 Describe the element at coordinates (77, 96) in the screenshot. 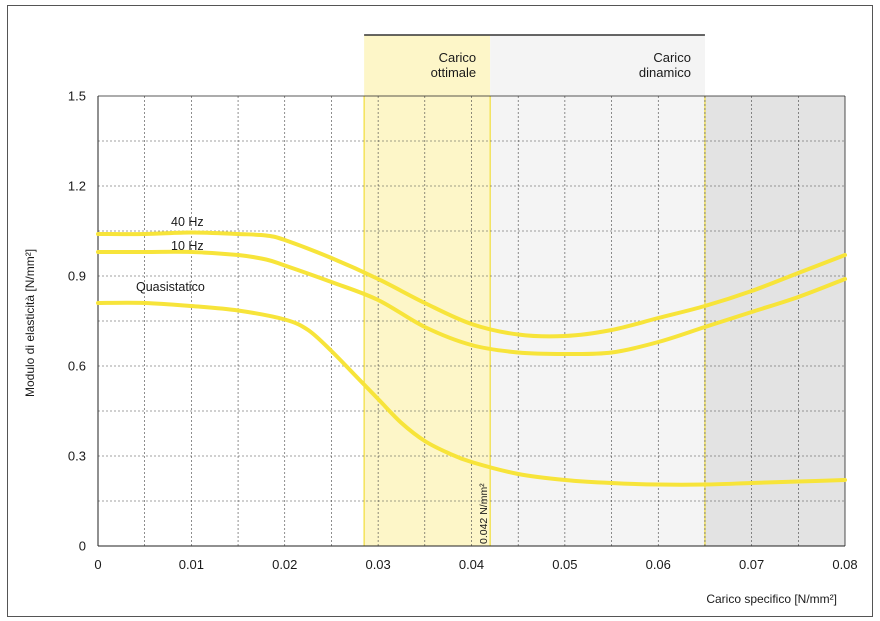

I see `y-tick-label: 1.5` at that location.